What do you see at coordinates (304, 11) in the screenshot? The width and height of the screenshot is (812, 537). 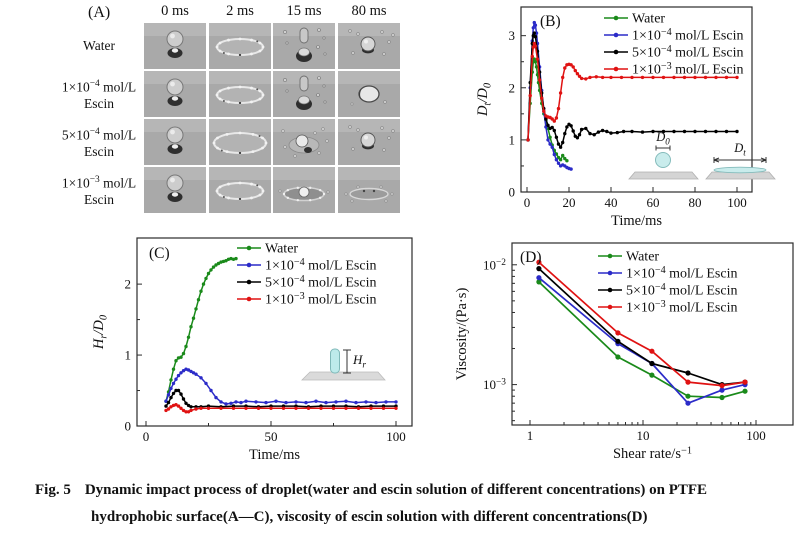 I see `time-header: 15 ms` at bounding box center [304, 11].